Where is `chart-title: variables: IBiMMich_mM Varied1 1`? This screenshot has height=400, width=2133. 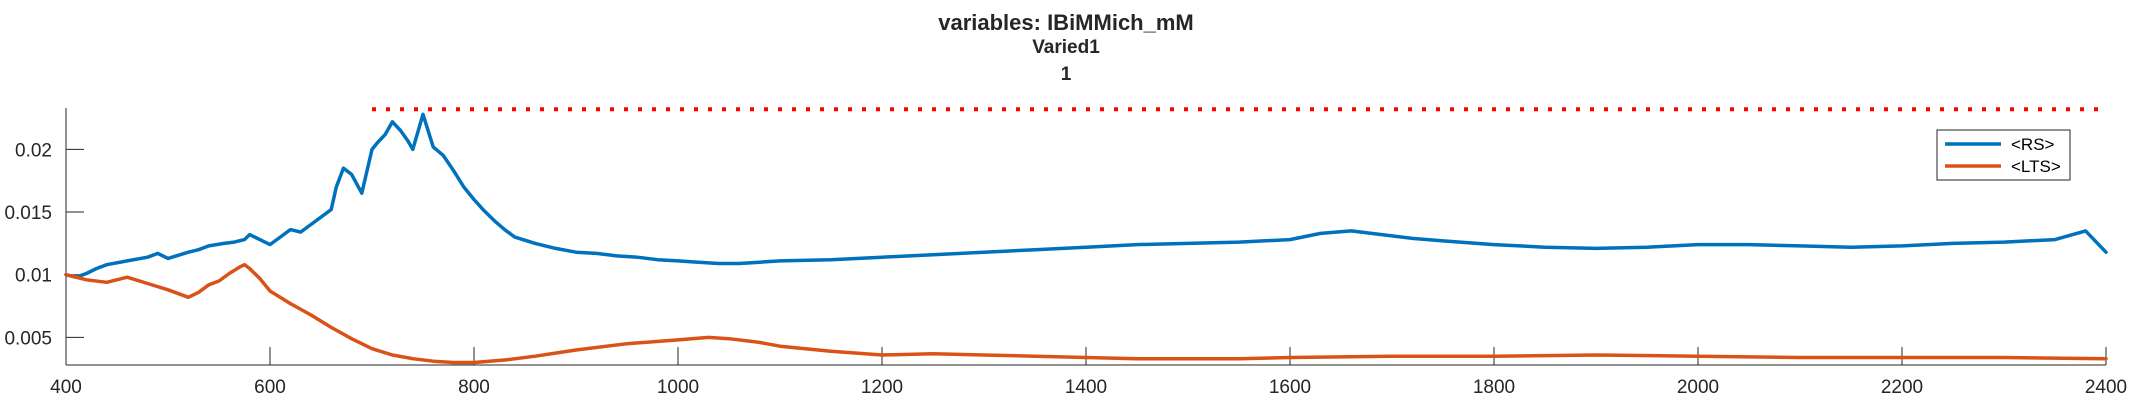 chart-title: variables: IBiMMich_mM Varied1 1 is located at coordinates (1066, 47).